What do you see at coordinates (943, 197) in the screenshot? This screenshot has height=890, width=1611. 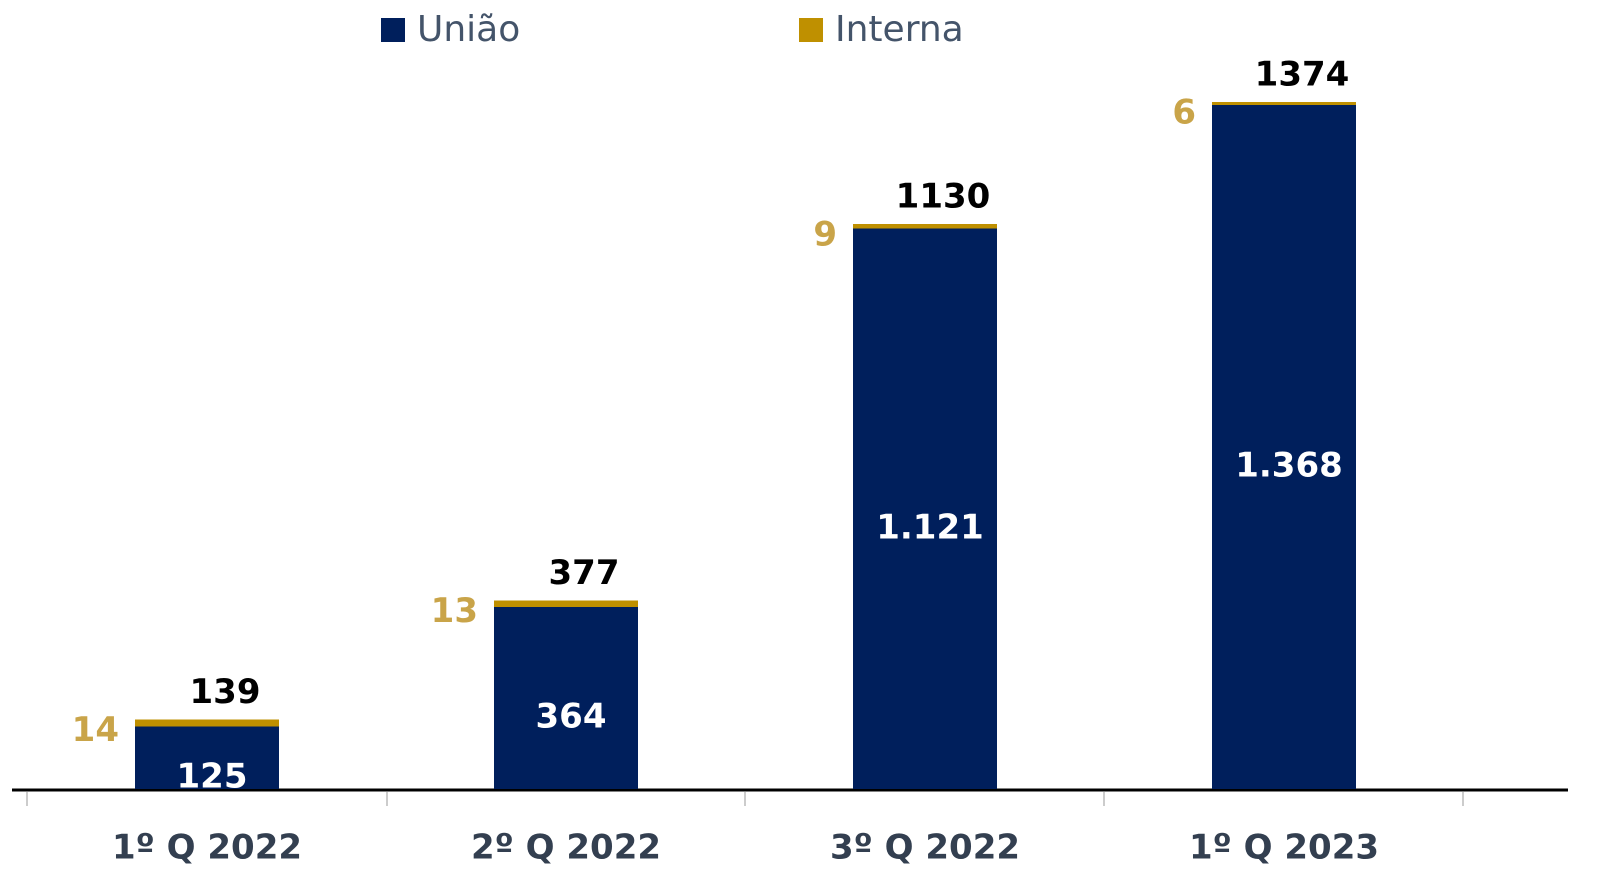 I see `total-label: 1130` at bounding box center [943, 197].